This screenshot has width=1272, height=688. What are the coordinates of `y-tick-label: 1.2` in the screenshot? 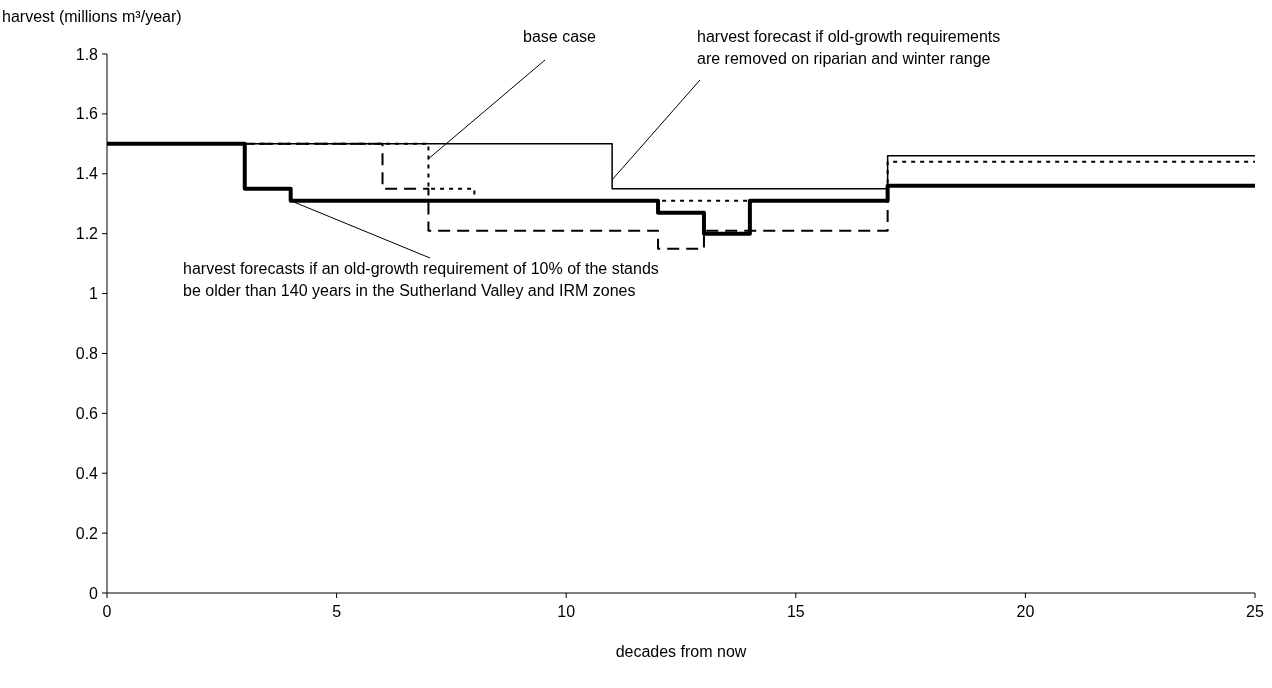 It's located at (87, 234).